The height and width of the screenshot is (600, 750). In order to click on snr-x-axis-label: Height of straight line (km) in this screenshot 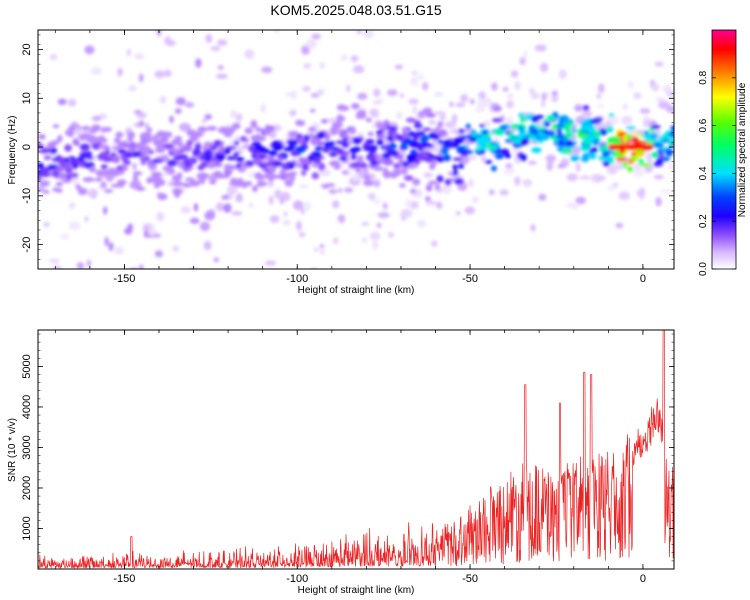, I will do `click(356, 590)`.